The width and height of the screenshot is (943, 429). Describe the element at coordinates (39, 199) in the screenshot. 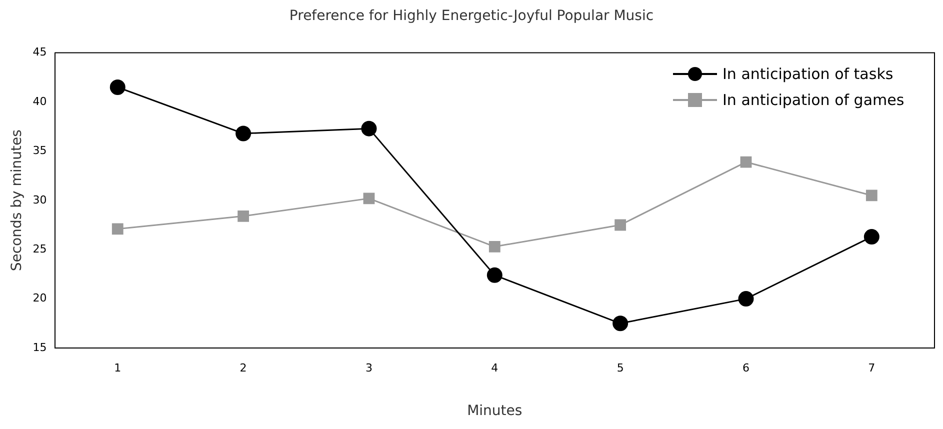

I see `y-tick-label: 30` at that location.